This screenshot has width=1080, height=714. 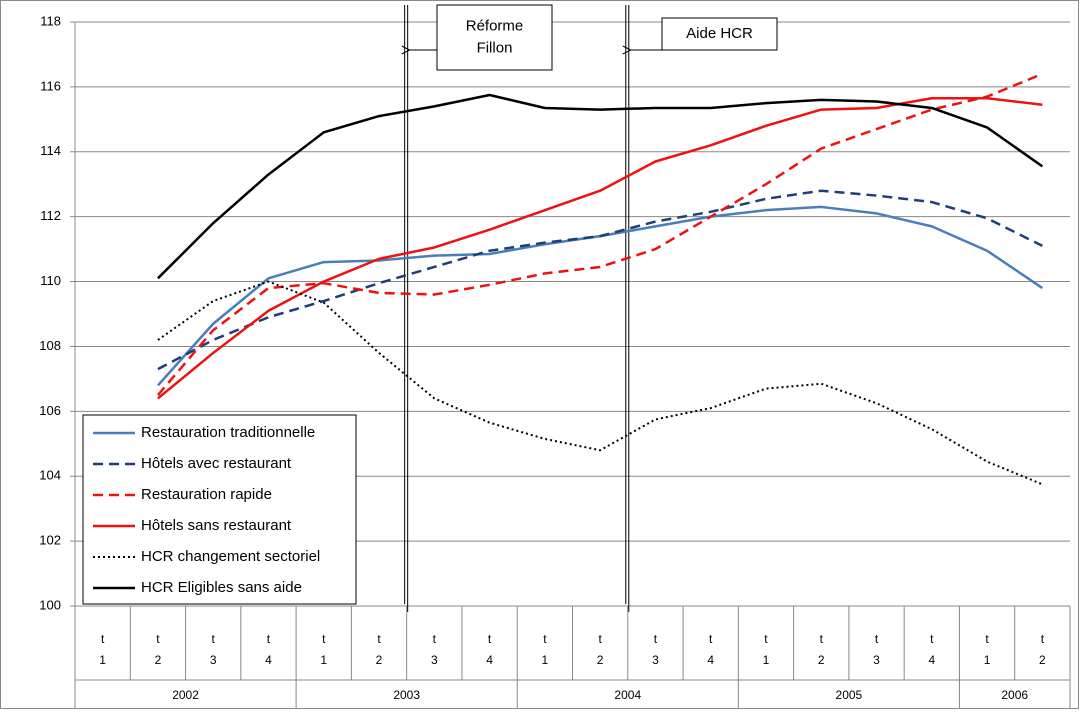 I want to click on y-tick-label: 118, so click(x=50, y=20).